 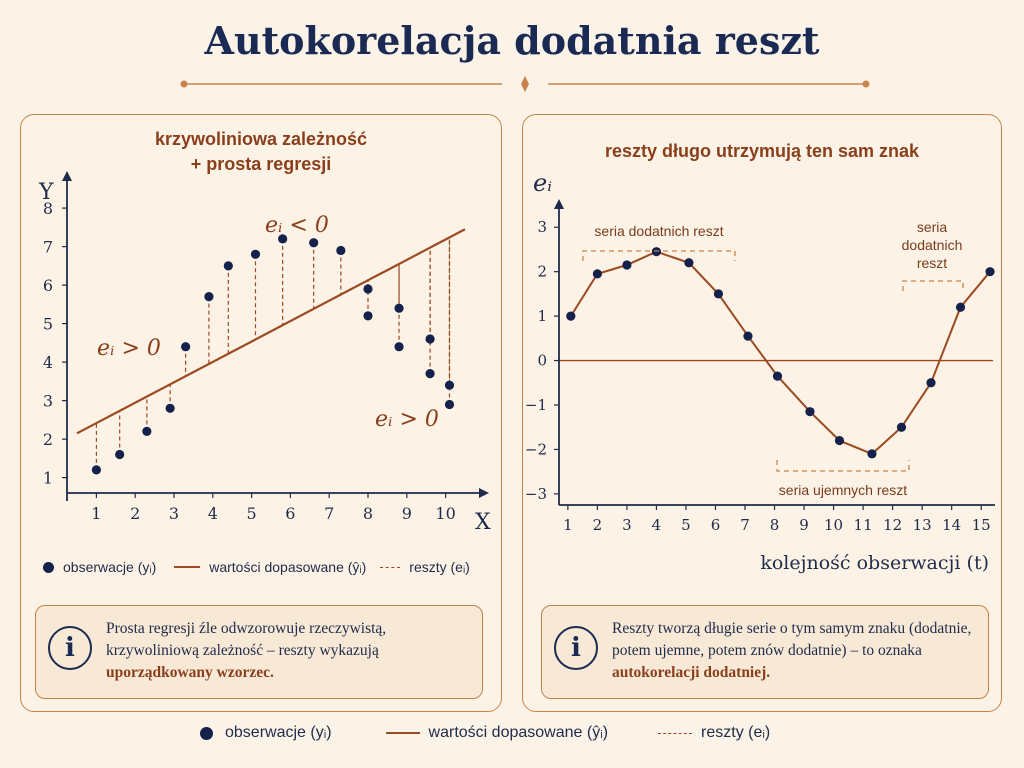 What do you see at coordinates (981, 525) in the screenshot?
I see `x-tick-label: 15` at bounding box center [981, 525].